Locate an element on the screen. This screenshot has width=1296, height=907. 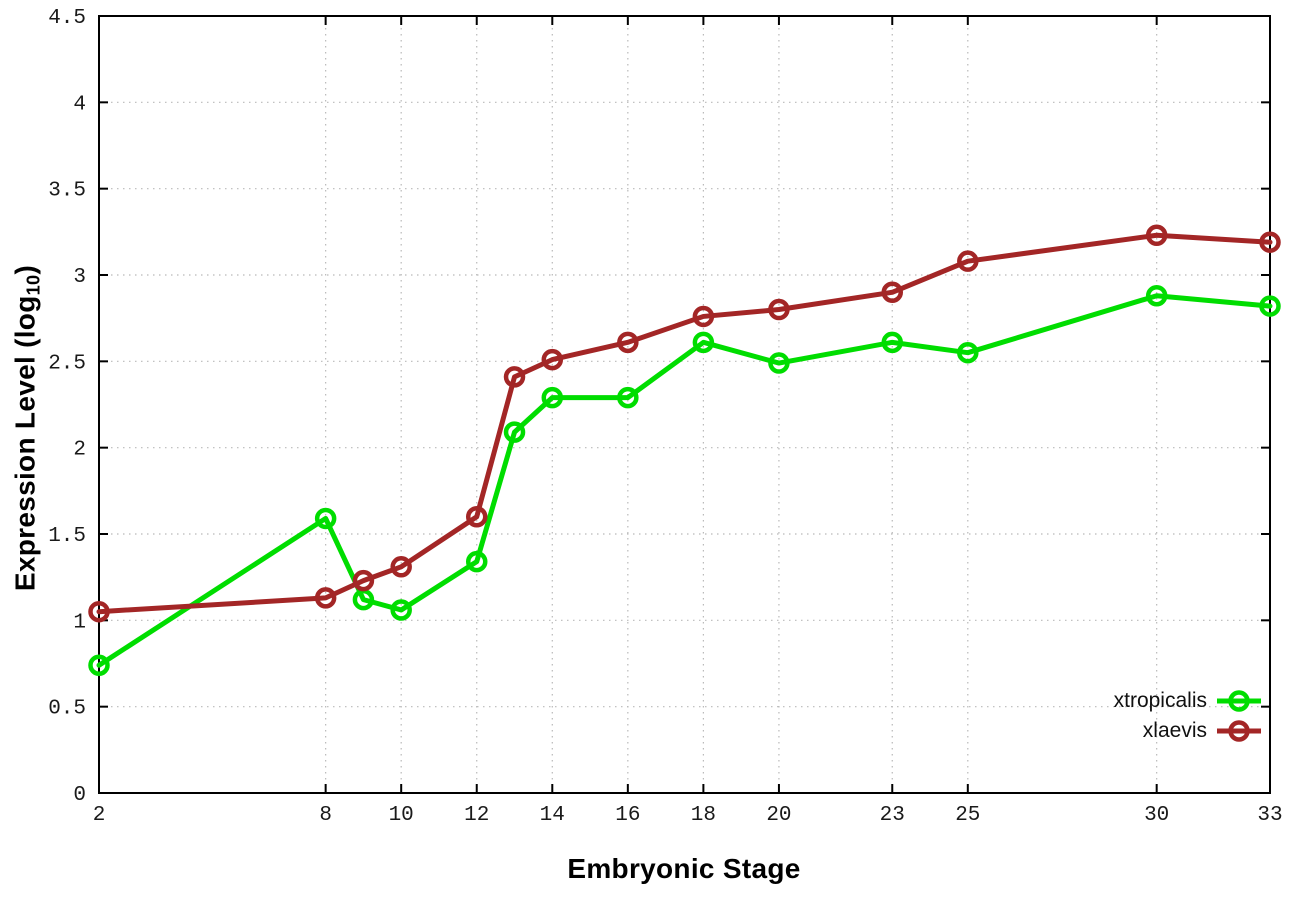
x-tick-label: 2 is located at coordinates (99, 815).